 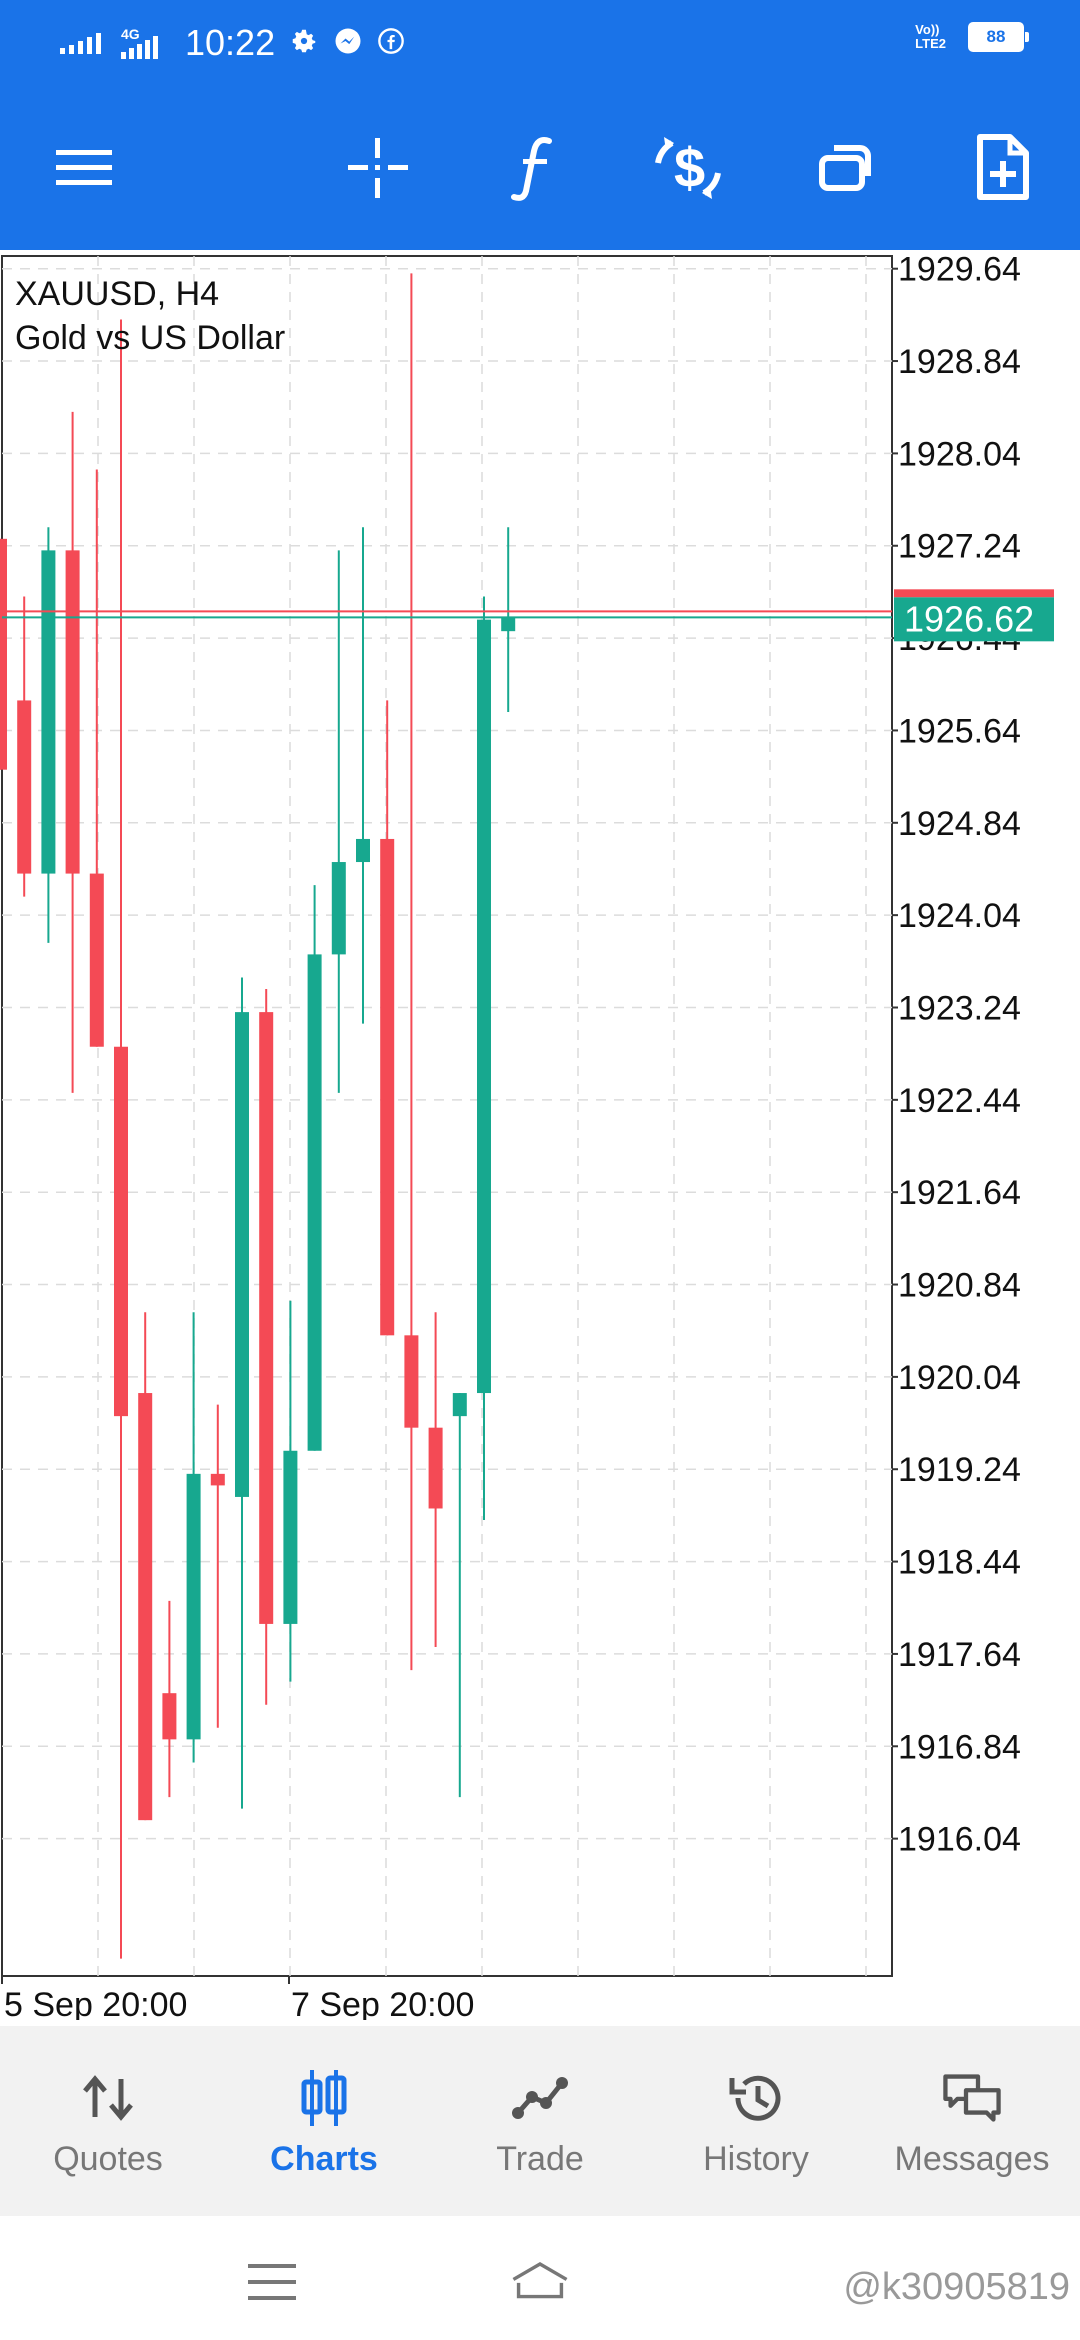 I want to click on price-label: 1918.44, so click(x=959, y=1563).